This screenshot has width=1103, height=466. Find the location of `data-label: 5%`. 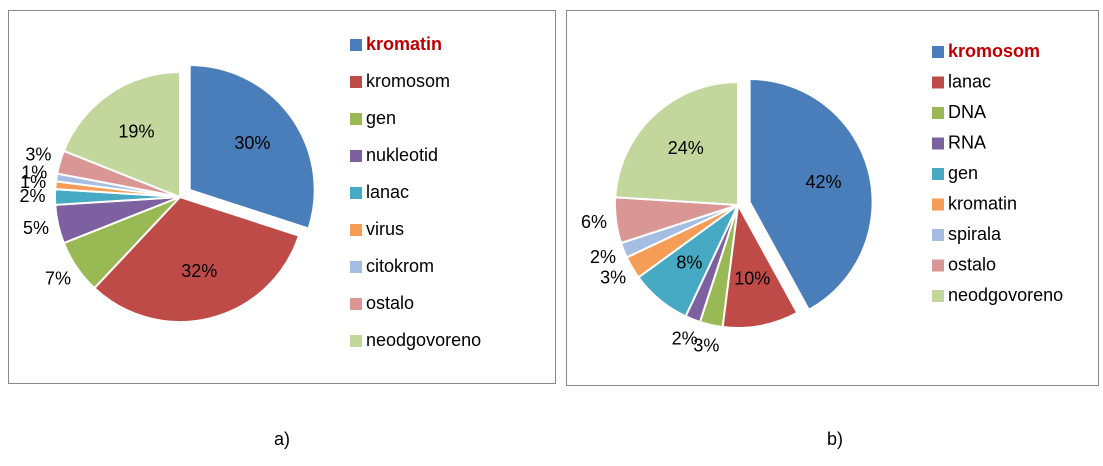

data-label: 5% is located at coordinates (36, 228).